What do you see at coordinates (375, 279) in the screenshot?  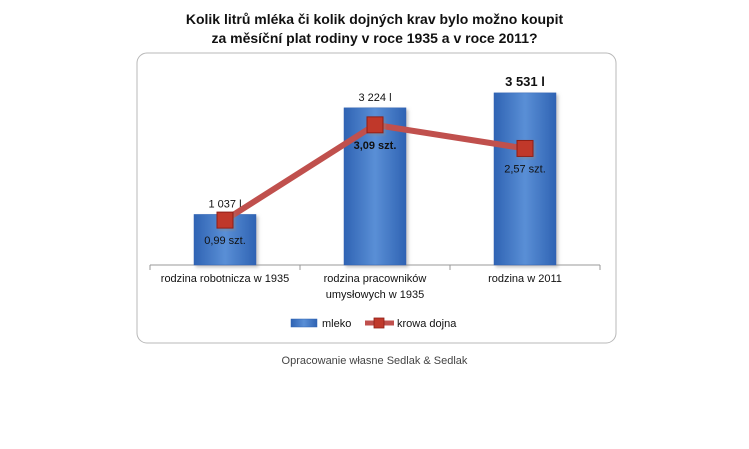 I see `x-tick-label: rodzina pracowników` at bounding box center [375, 279].